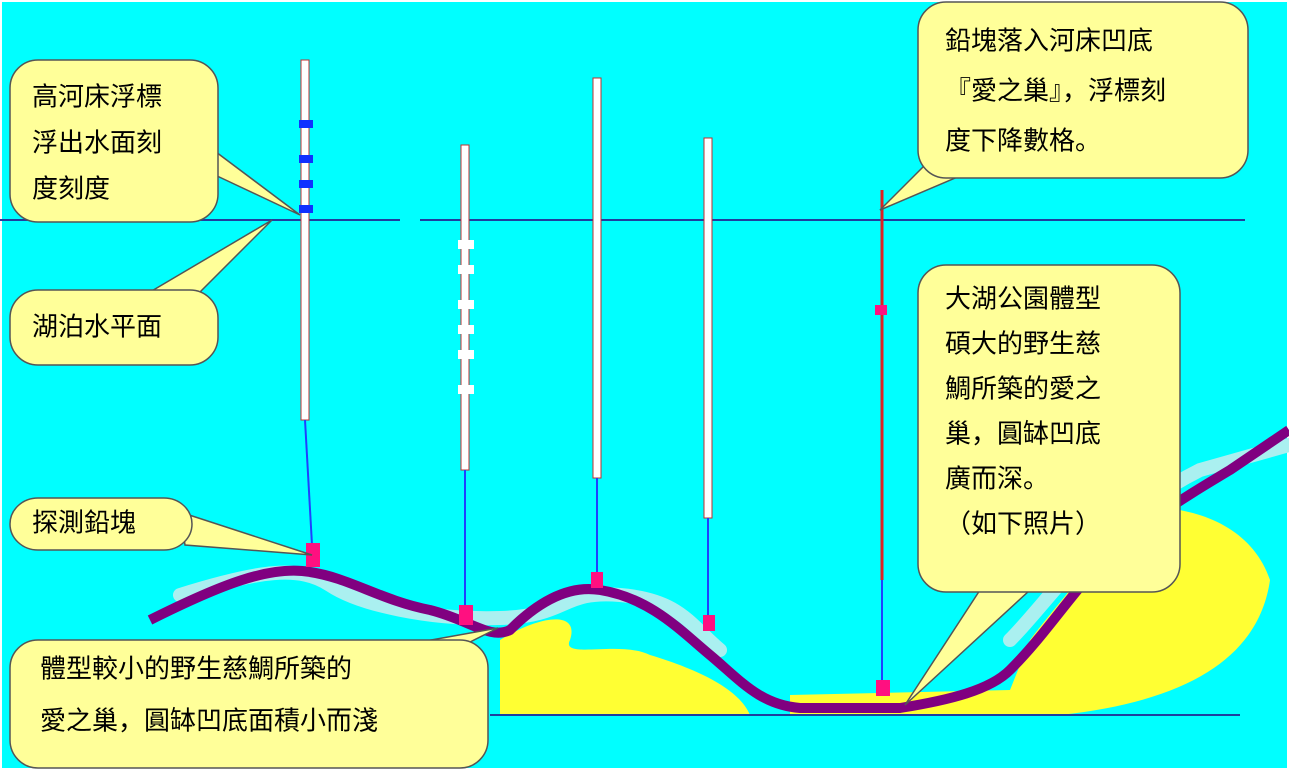 Image resolution: width=1289 pixels, height=770 pixels. I want to click on callout-text: 巢，圓缽凹底, so click(1023, 435).